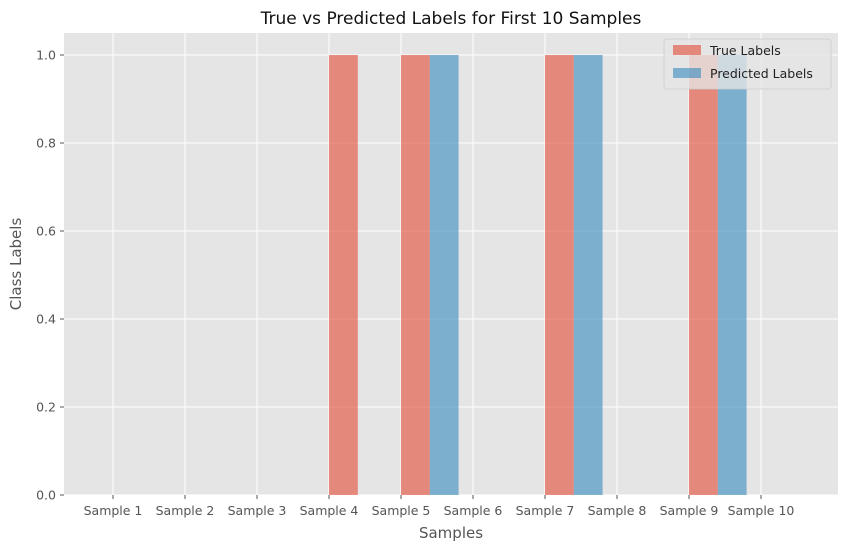 This screenshot has width=847, height=553. What do you see at coordinates (185, 510) in the screenshot?
I see `x-tick-label: Sample 2` at bounding box center [185, 510].